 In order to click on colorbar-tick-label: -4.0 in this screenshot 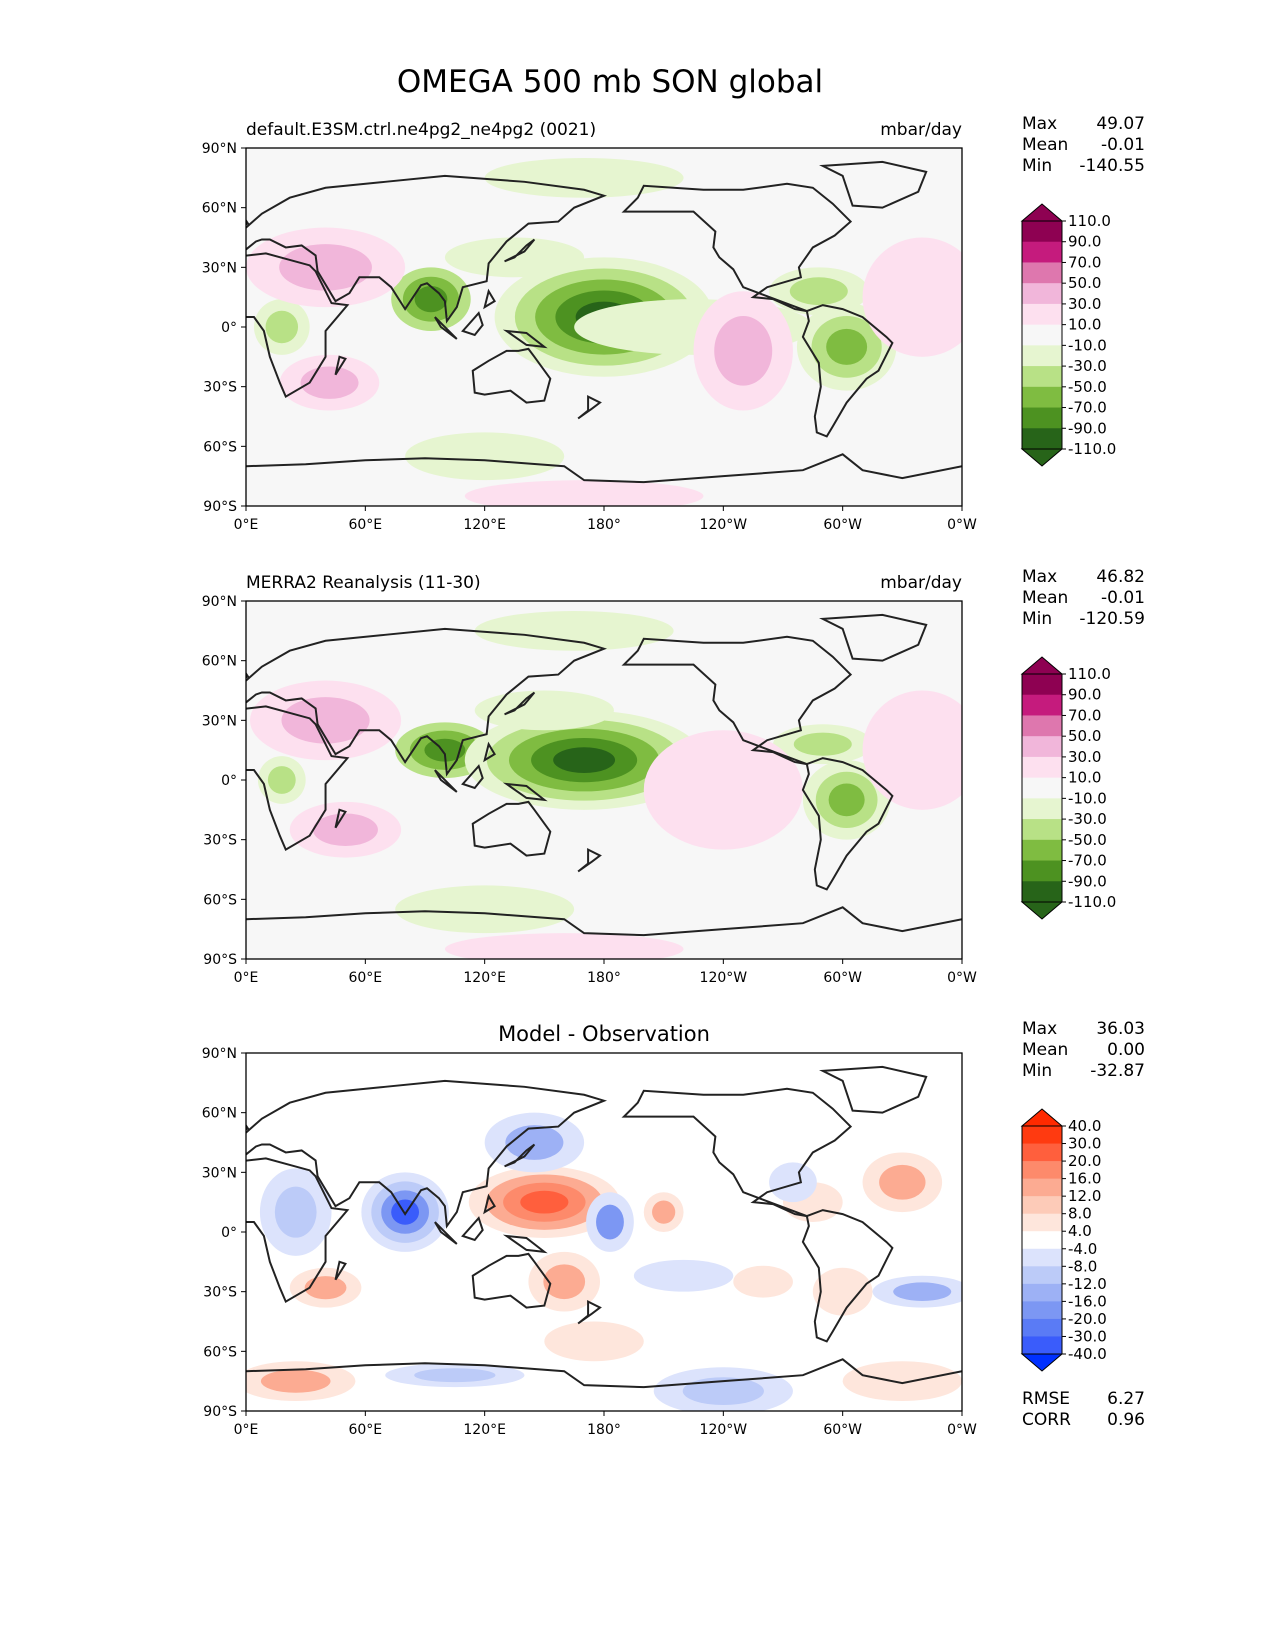, I will do `click(1082, 1249)`.